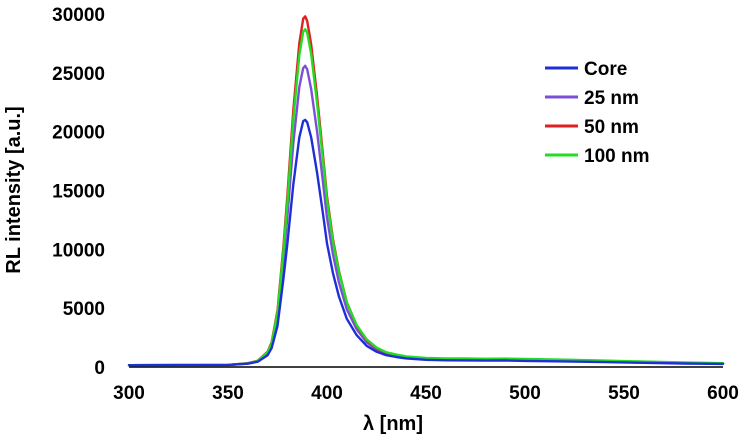  What do you see at coordinates (597, 113) in the screenshot?
I see `legend: Core 25 nm 50 nm 100 nm` at bounding box center [597, 113].